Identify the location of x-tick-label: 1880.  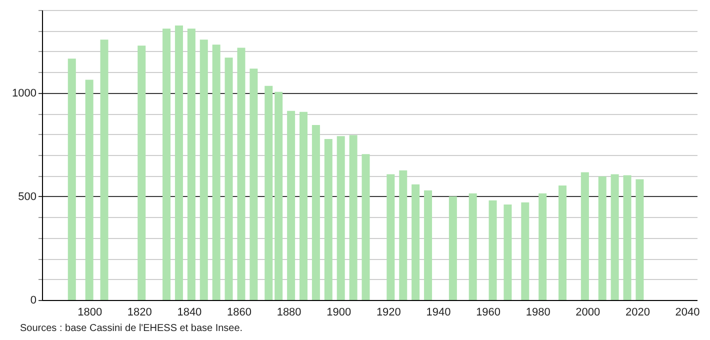
(289, 312).